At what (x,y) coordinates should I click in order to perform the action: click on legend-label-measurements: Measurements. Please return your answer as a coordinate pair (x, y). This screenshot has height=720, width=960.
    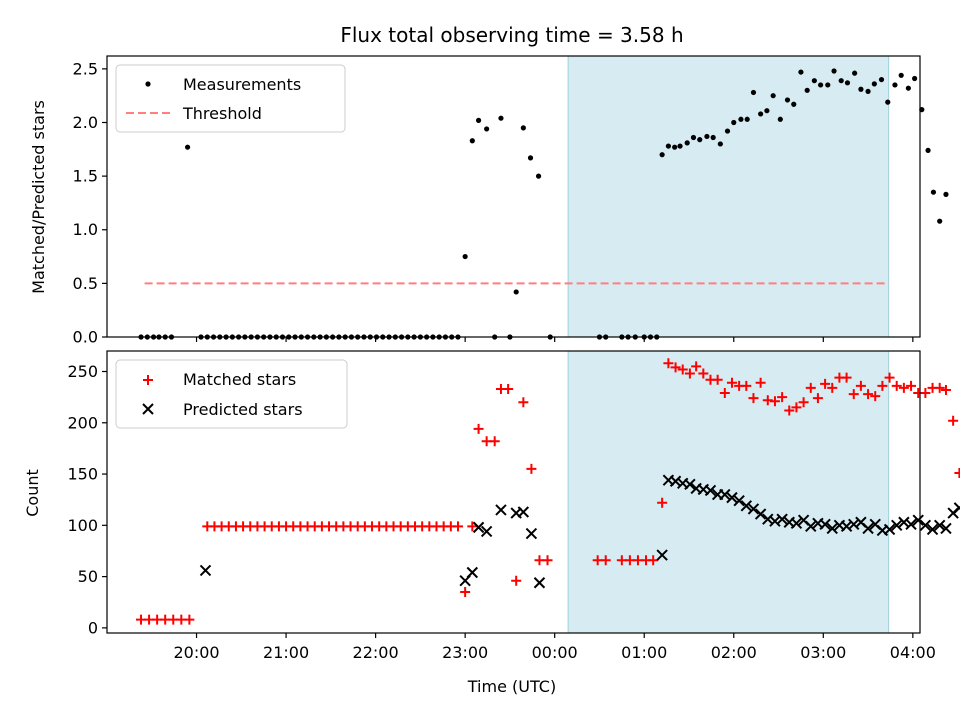
    Looking at the image, I should click on (242, 84).